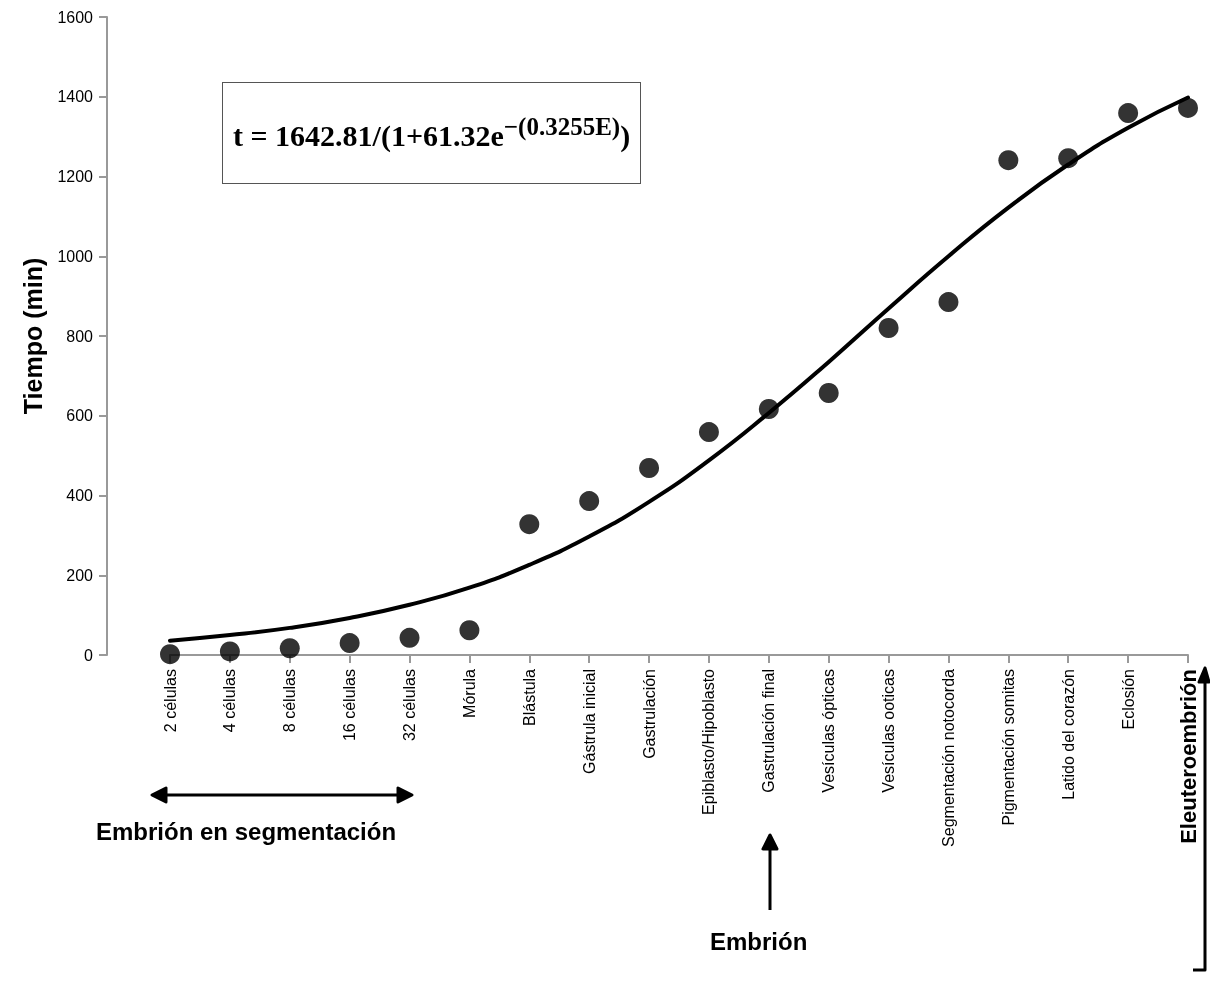 This screenshot has width=1210, height=994. Describe the element at coordinates (80, 575) in the screenshot. I see `y-tick-label: 200` at that location.